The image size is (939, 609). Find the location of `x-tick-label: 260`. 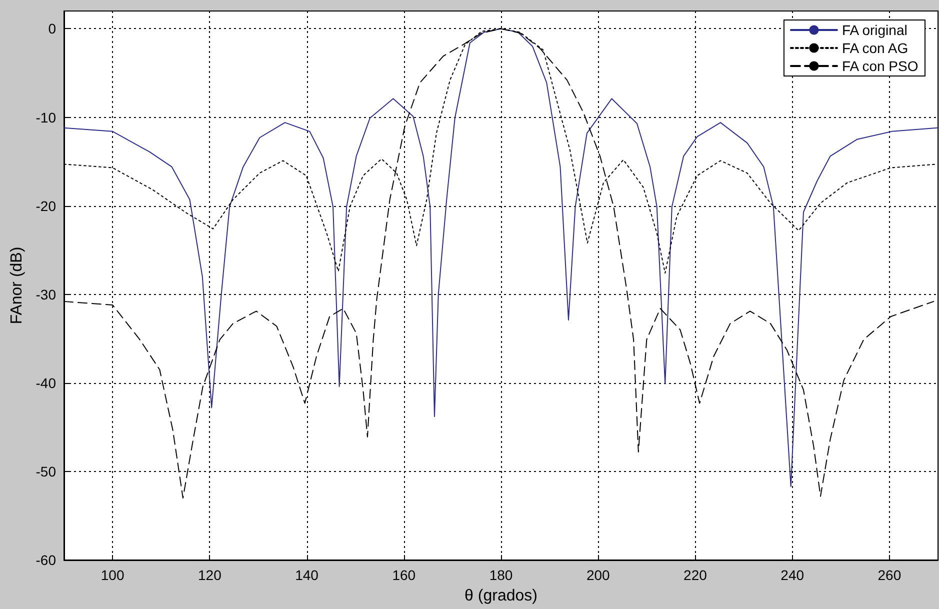

x-tick-label: 260 is located at coordinates (890, 575).